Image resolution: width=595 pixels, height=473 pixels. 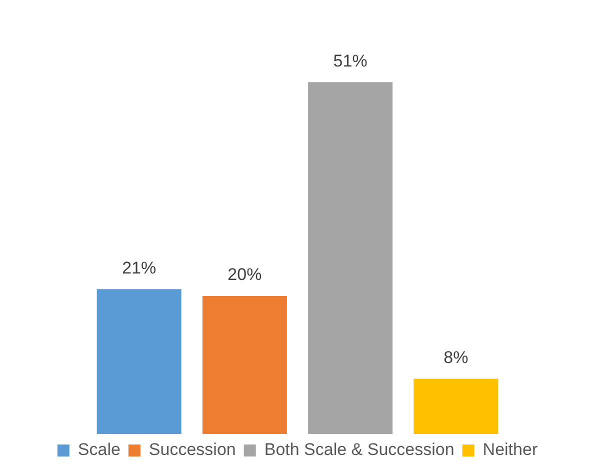 I want to click on data-label: 20%, so click(x=245, y=274).